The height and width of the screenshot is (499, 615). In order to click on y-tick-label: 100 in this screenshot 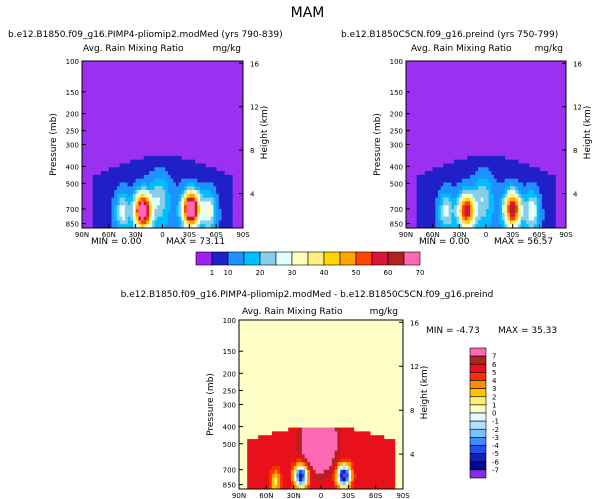, I will do `click(396, 62)`.